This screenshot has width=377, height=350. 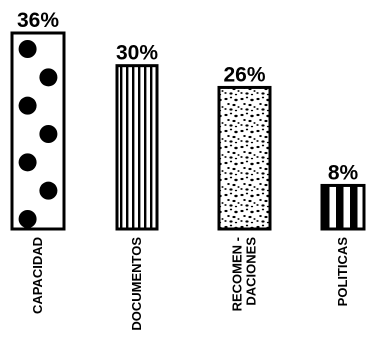 I want to click on bar-capacidad, so click(x=38, y=131).